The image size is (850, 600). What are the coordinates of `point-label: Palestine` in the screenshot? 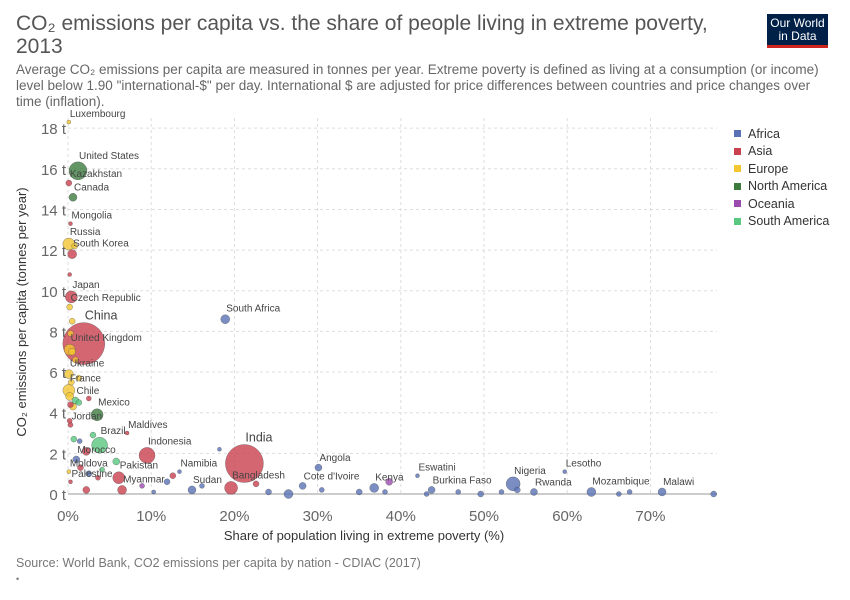 It's located at (92, 474).